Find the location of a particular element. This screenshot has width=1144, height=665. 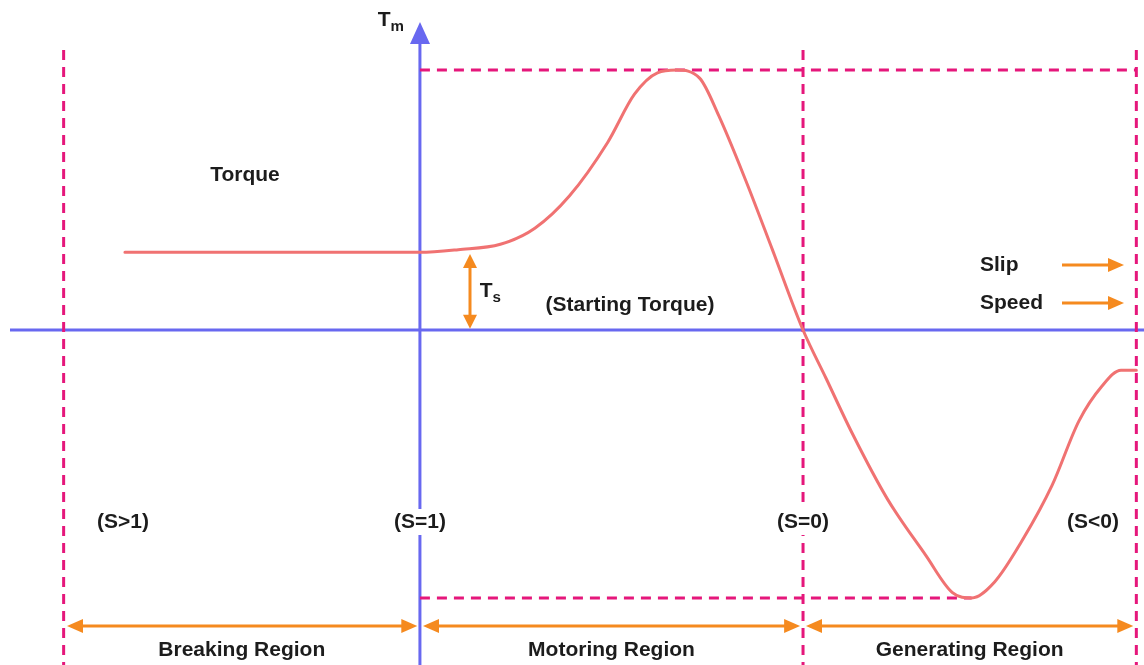

annotation: Speed is located at coordinates (1012, 301).